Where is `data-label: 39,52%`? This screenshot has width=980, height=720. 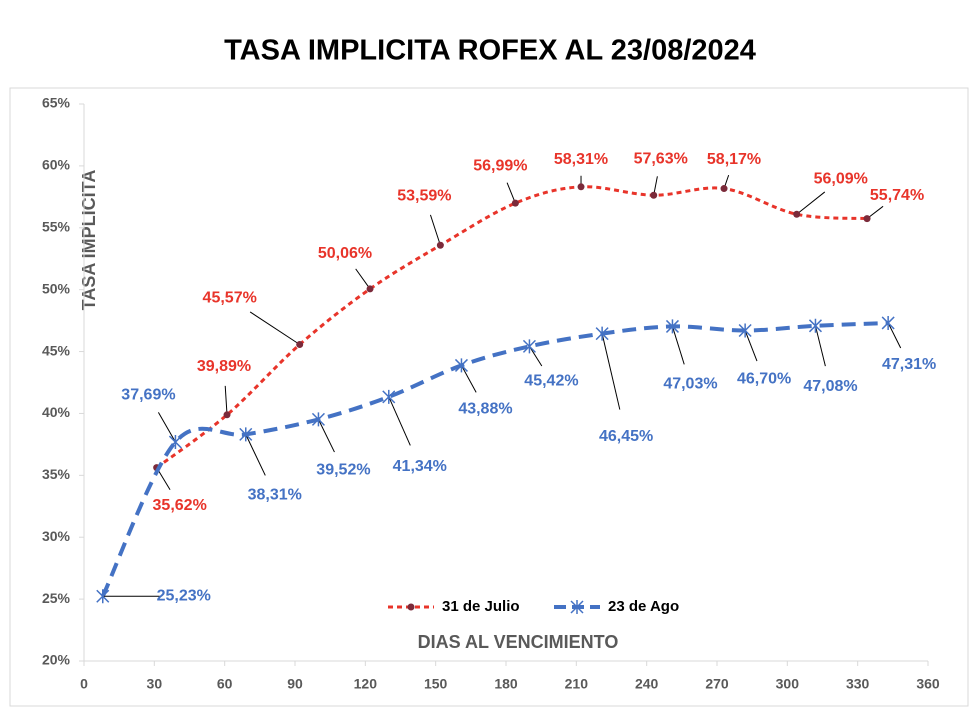
data-label: 39,52% is located at coordinates (343, 470).